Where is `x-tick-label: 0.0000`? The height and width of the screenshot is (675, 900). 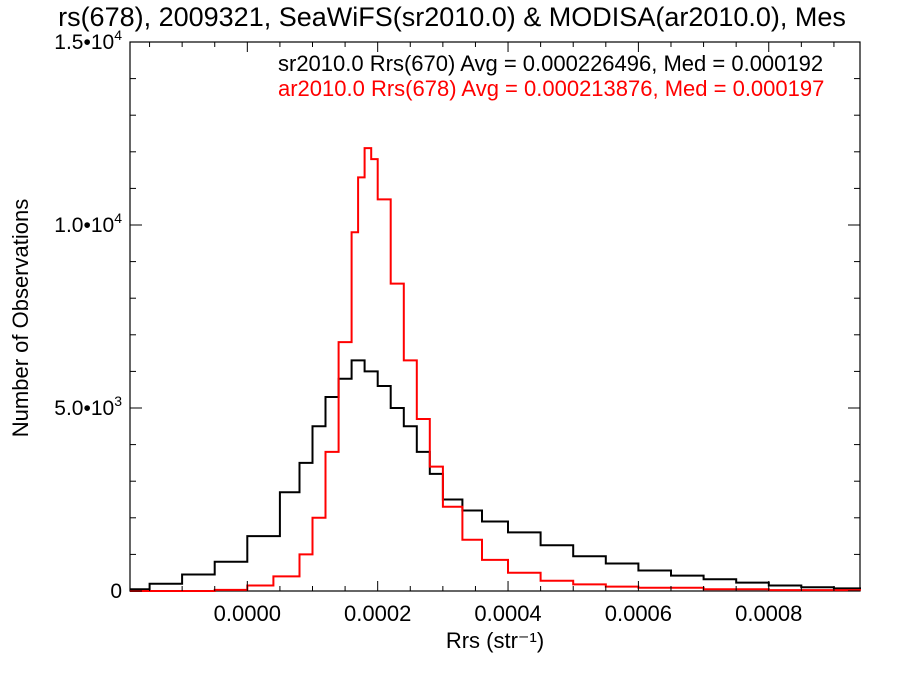 x-tick-label: 0.0000 is located at coordinates (247, 613).